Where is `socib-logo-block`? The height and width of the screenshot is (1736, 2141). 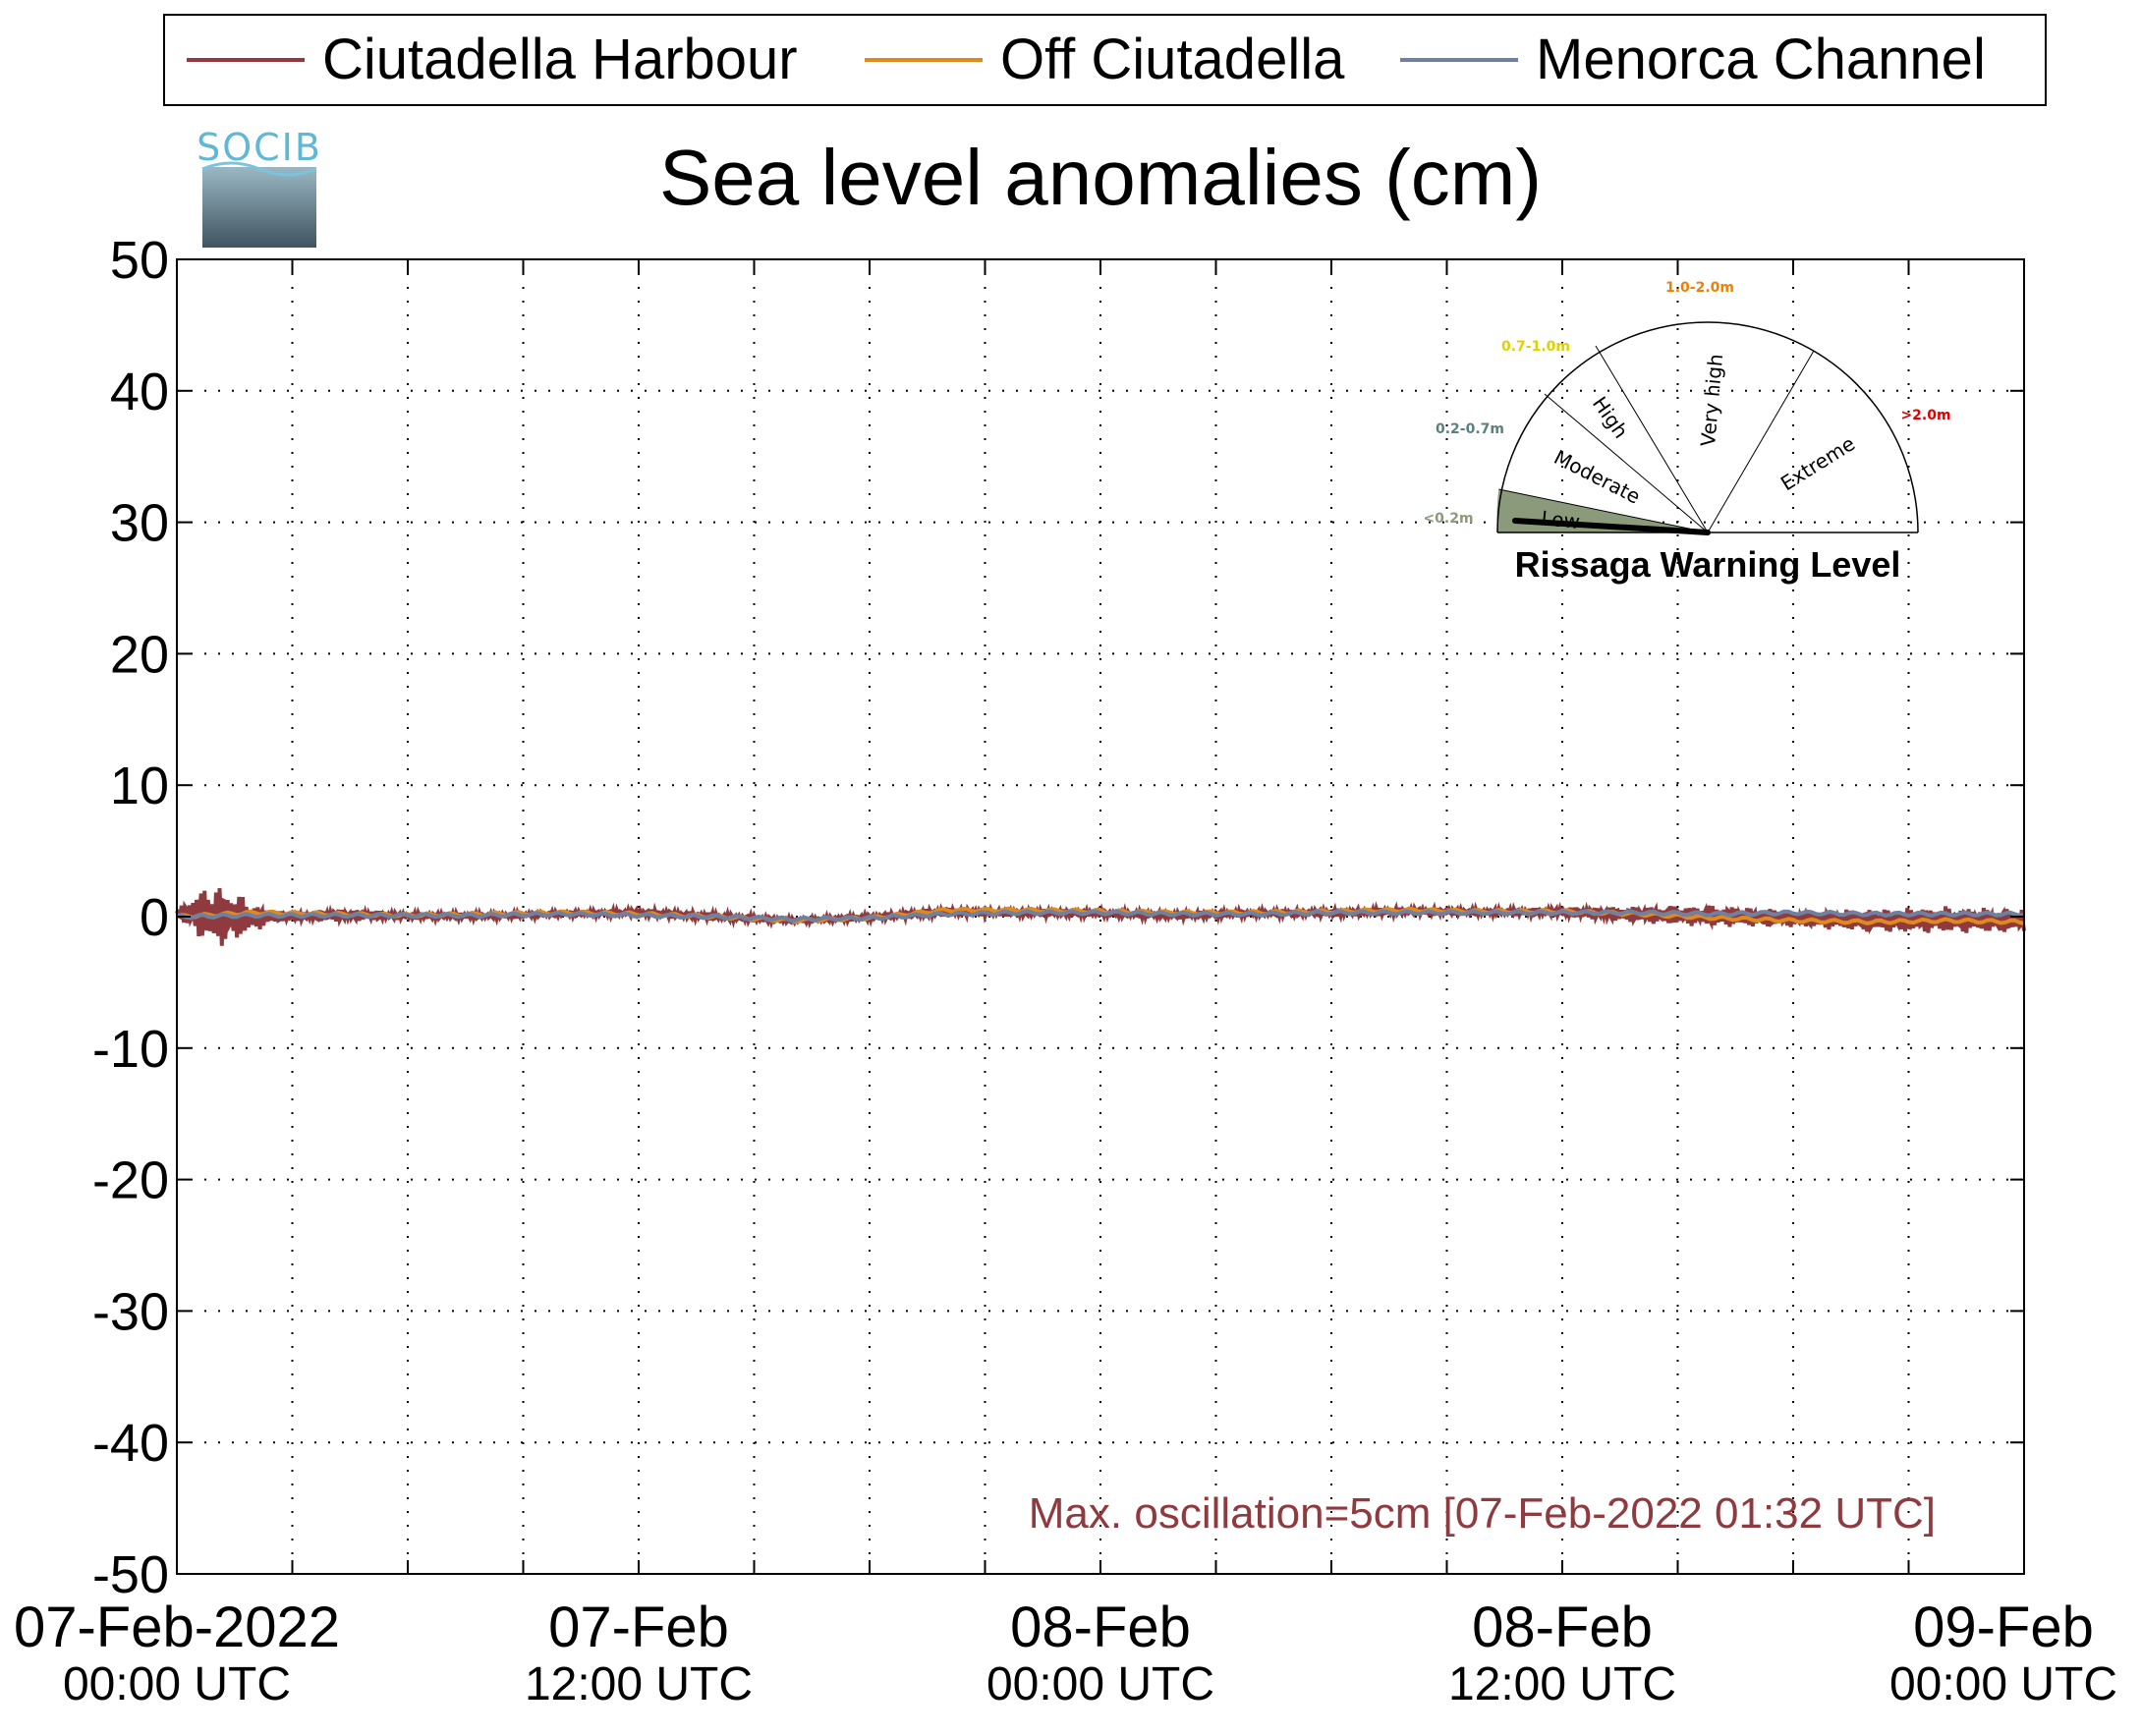
socib-logo-block is located at coordinates (259, 207).